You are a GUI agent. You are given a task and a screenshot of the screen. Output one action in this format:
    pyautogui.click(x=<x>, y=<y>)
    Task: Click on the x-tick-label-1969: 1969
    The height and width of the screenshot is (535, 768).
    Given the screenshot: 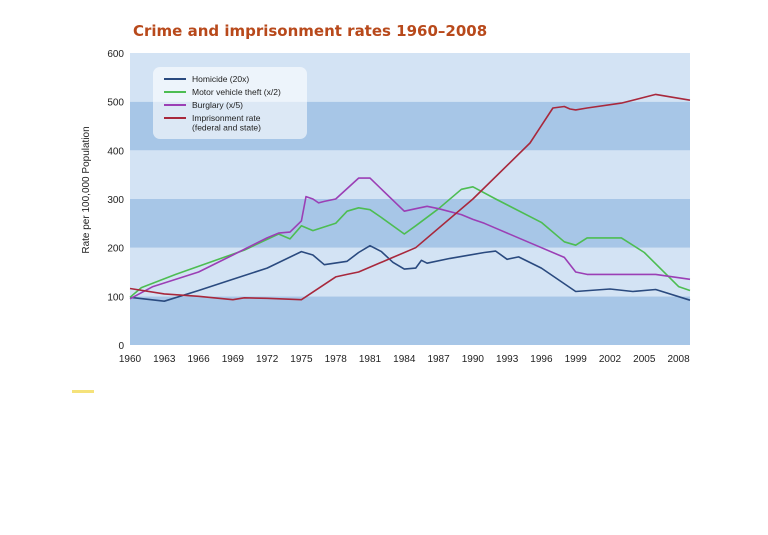 What is the action you would take?
    pyautogui.click(x=233, y=359)
    